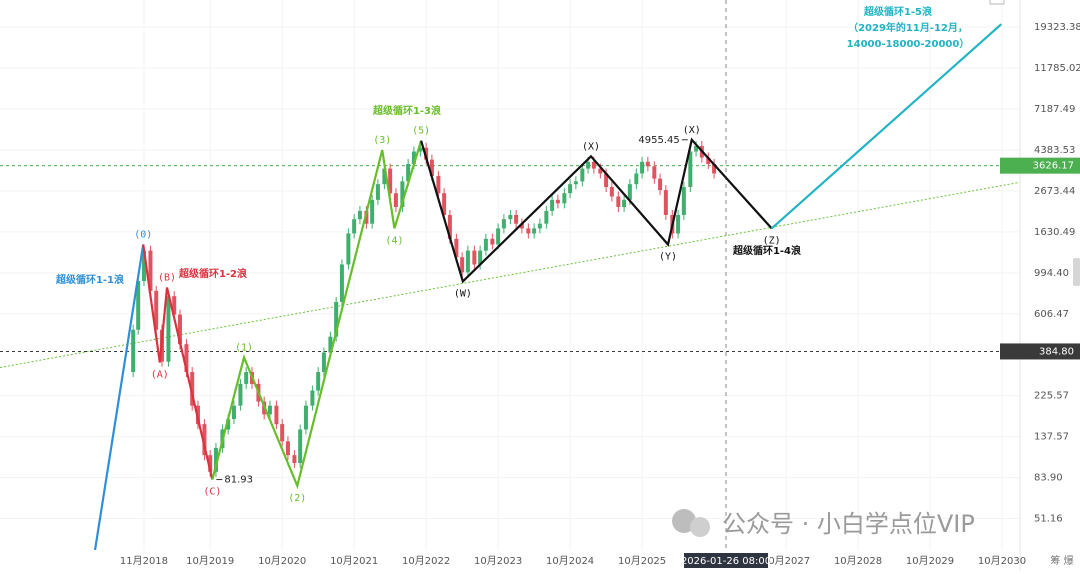  What do you see at coordinates (143, 234) in the screenshot?
I see `wave-label: (0)` at bounding box center [143, 234].